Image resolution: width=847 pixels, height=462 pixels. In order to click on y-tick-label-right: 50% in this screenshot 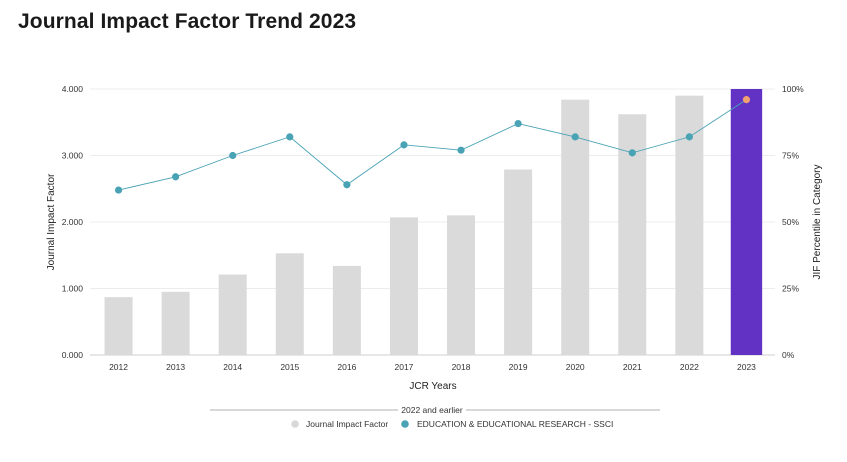, I will do `click(790, 222)`.